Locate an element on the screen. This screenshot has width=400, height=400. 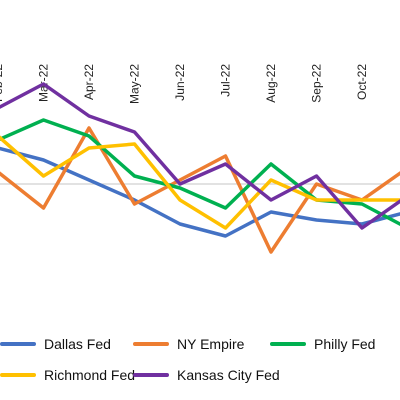
legend-label-philly: Philly Fed is located at coordinates (345, 344).